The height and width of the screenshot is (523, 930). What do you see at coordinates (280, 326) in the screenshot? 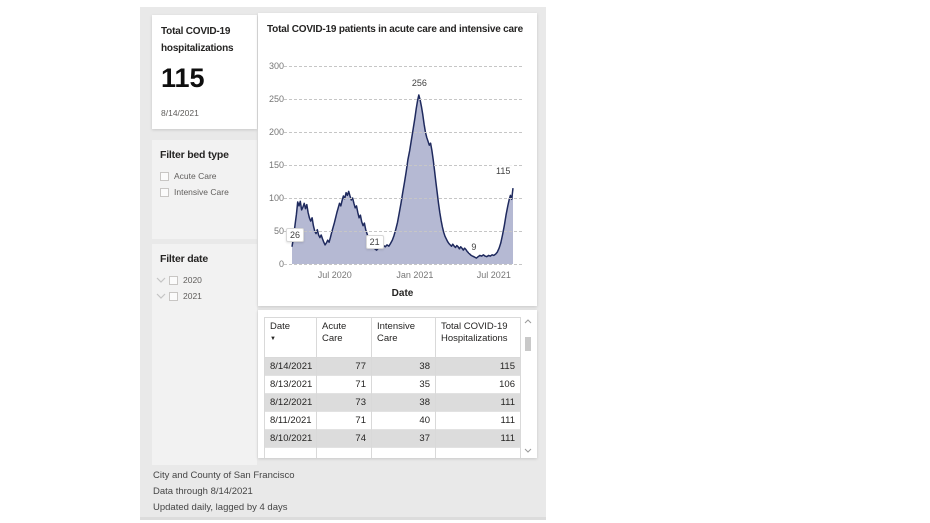
I see `column-header-label: Date` at bounding box center [280, 326].